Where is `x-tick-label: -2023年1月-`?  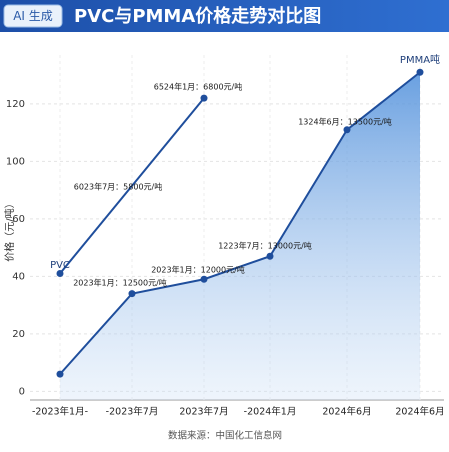 x-tick-label: -2023年1月- is located at coordinates (60, 412).